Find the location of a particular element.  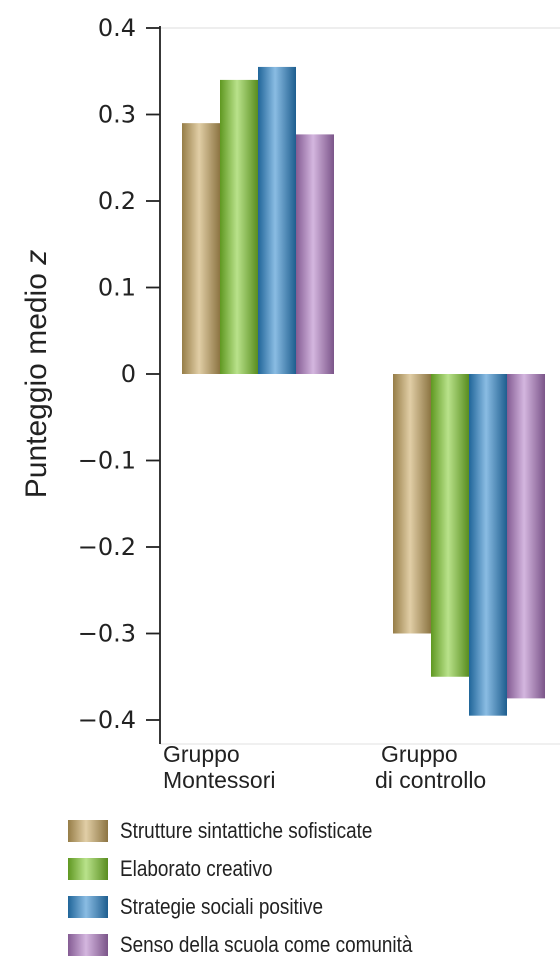

legend-item: Elaborato creativo is located at coordinates (264, 869).